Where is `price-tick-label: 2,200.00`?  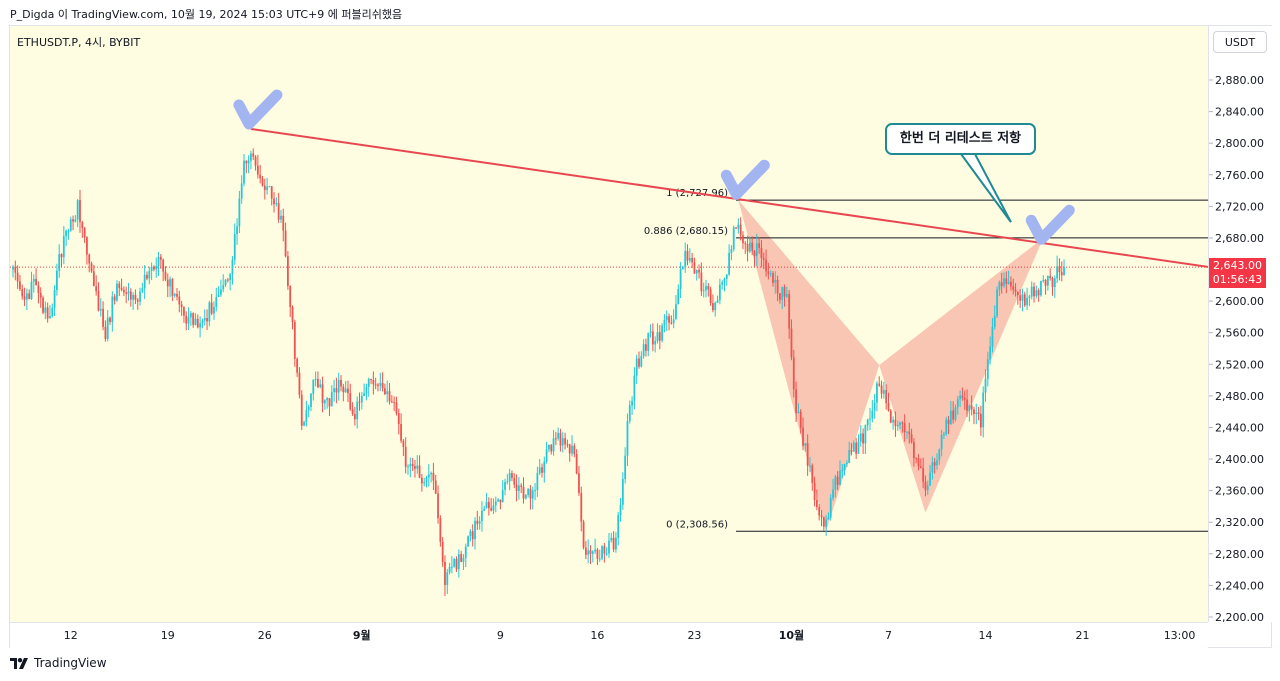 price-tick-label: 2,200.00 is located at coordinates (1239, 616).